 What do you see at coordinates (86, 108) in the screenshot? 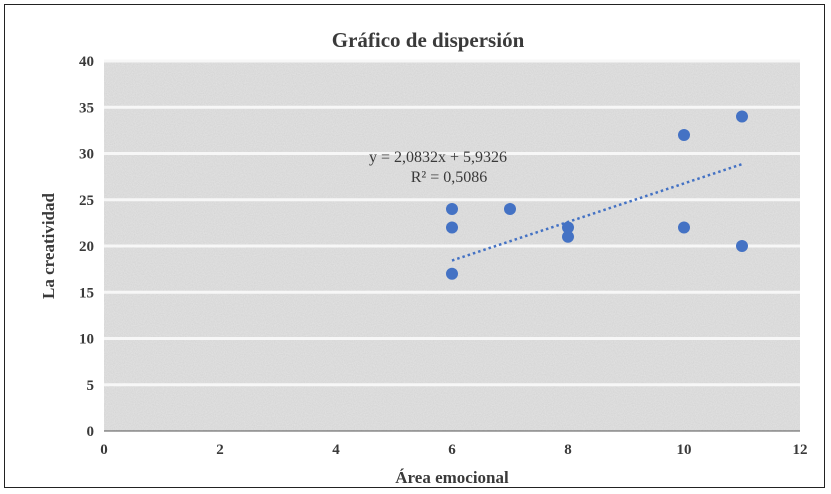
I see `y-tick-label: 35` at bounding box center [86, 108].